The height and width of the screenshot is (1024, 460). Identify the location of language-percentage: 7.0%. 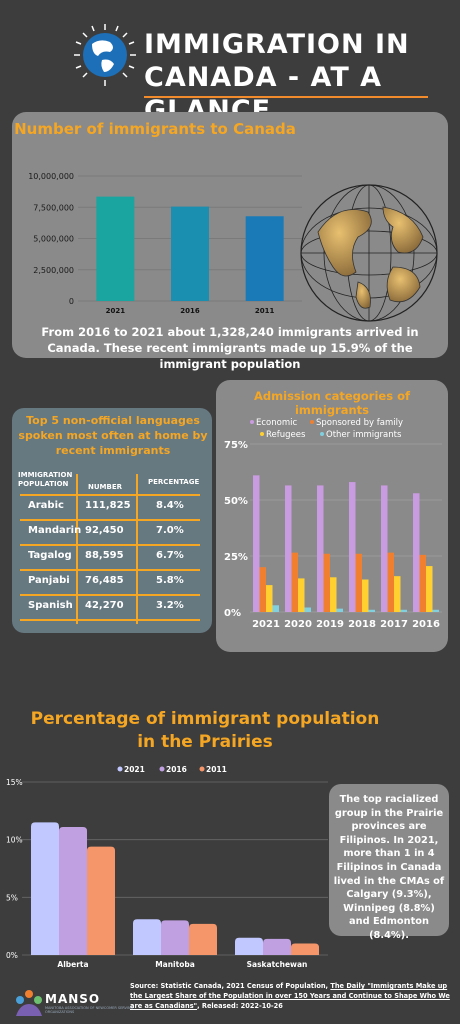
(170, 530).